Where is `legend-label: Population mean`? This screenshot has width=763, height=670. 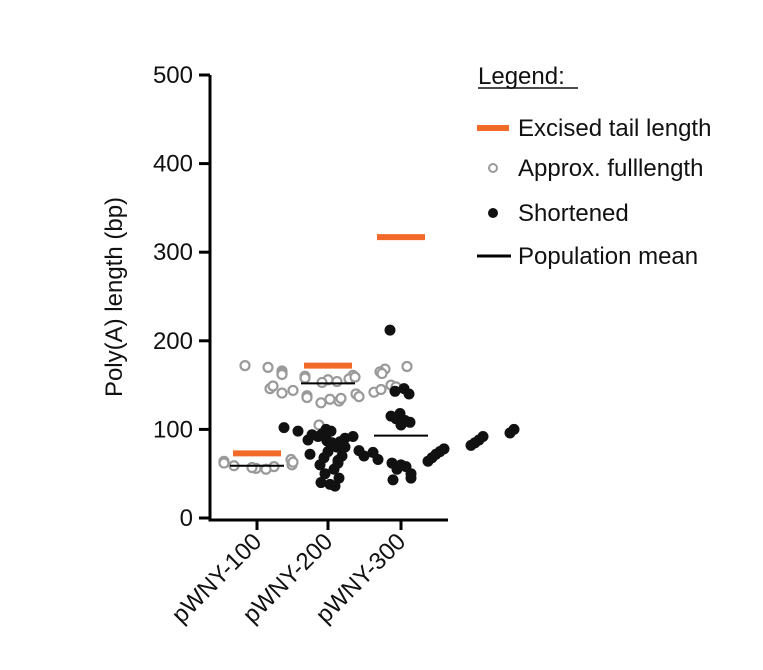
legend-label: Population mean is located at coordinates (608, 256).